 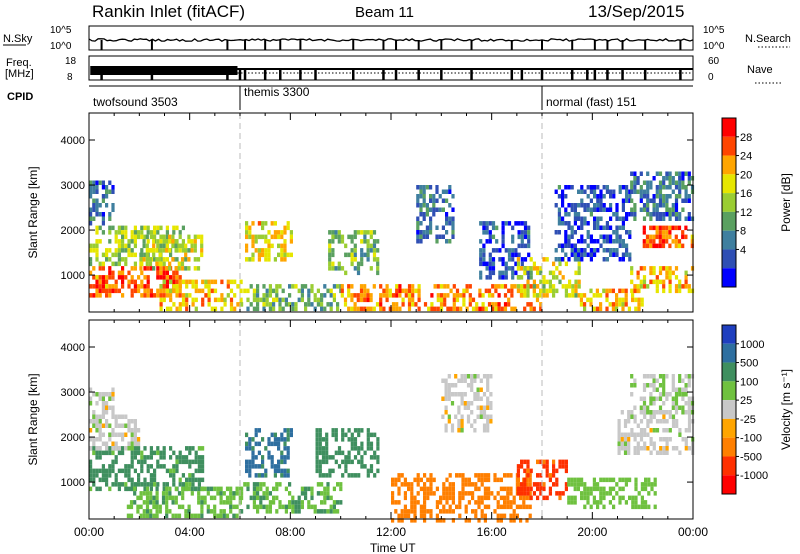 I want to click on beam-label: Beam 11, so click(x=384, y=12).